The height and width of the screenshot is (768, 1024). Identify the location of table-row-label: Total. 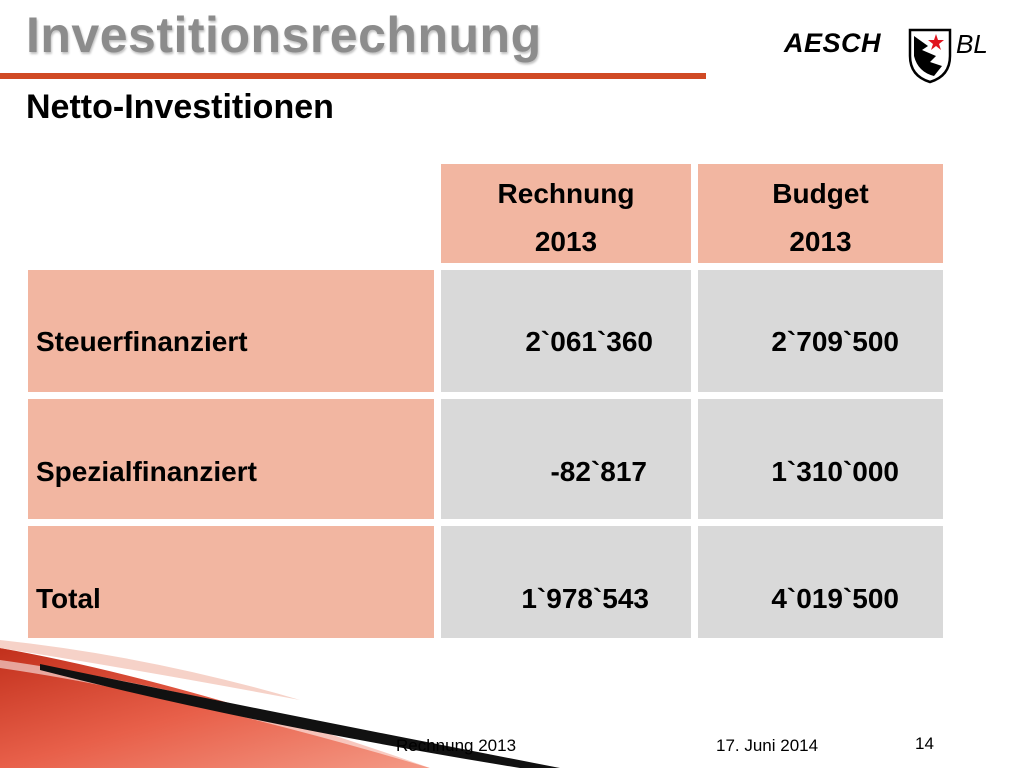
(231, 582).